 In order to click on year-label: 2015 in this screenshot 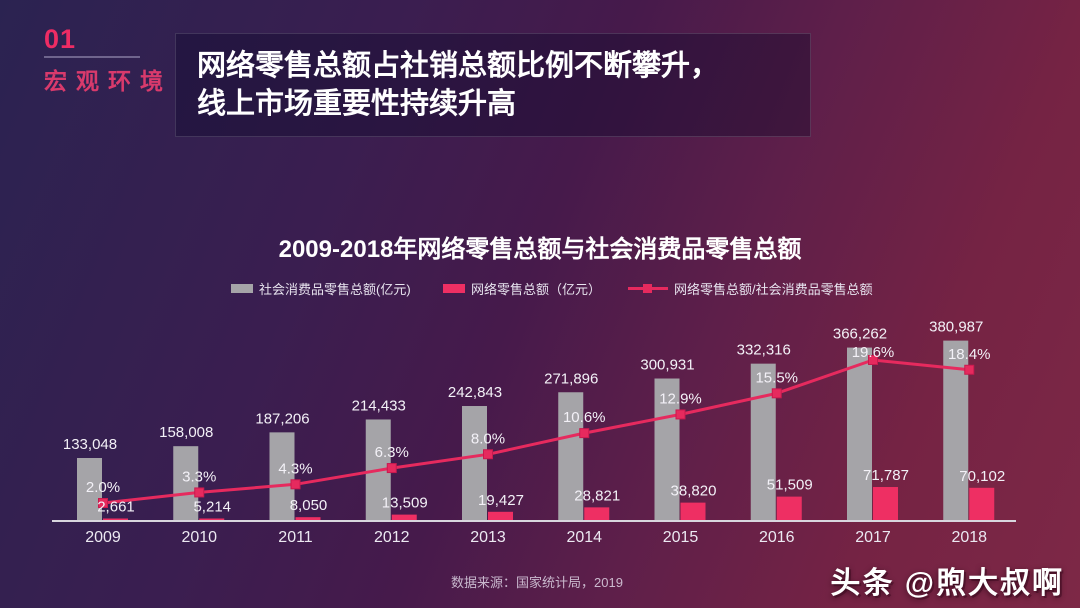, I will do `click(681, 537)`.